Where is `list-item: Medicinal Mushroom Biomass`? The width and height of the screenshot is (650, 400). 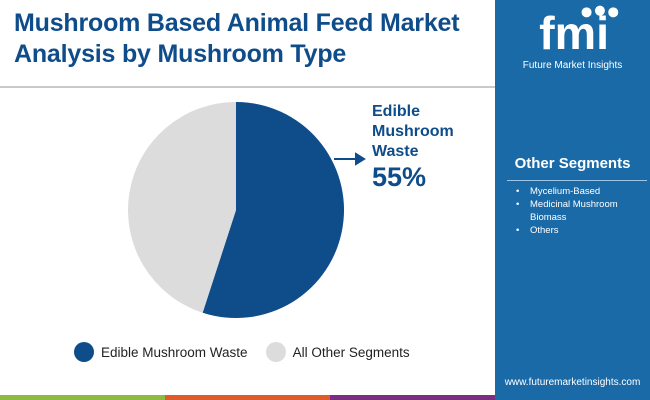 list-item: Medicinal Mushroom Biomass is located at coordinates (578, 211).